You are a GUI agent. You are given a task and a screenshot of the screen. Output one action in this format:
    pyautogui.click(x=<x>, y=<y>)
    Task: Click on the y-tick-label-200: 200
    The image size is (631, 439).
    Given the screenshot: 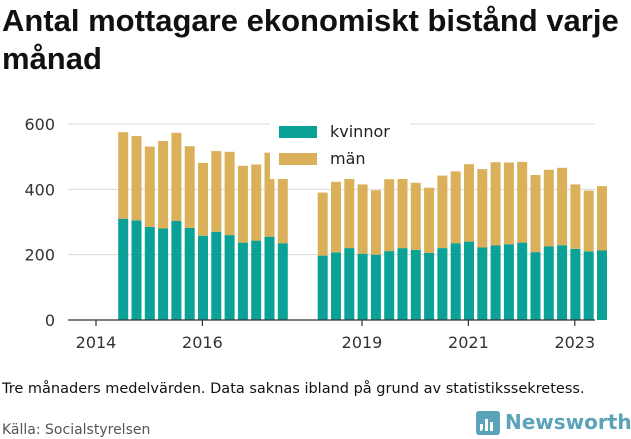 What is the action you would take?
    pyautogui.click(x=39, y=255)
    